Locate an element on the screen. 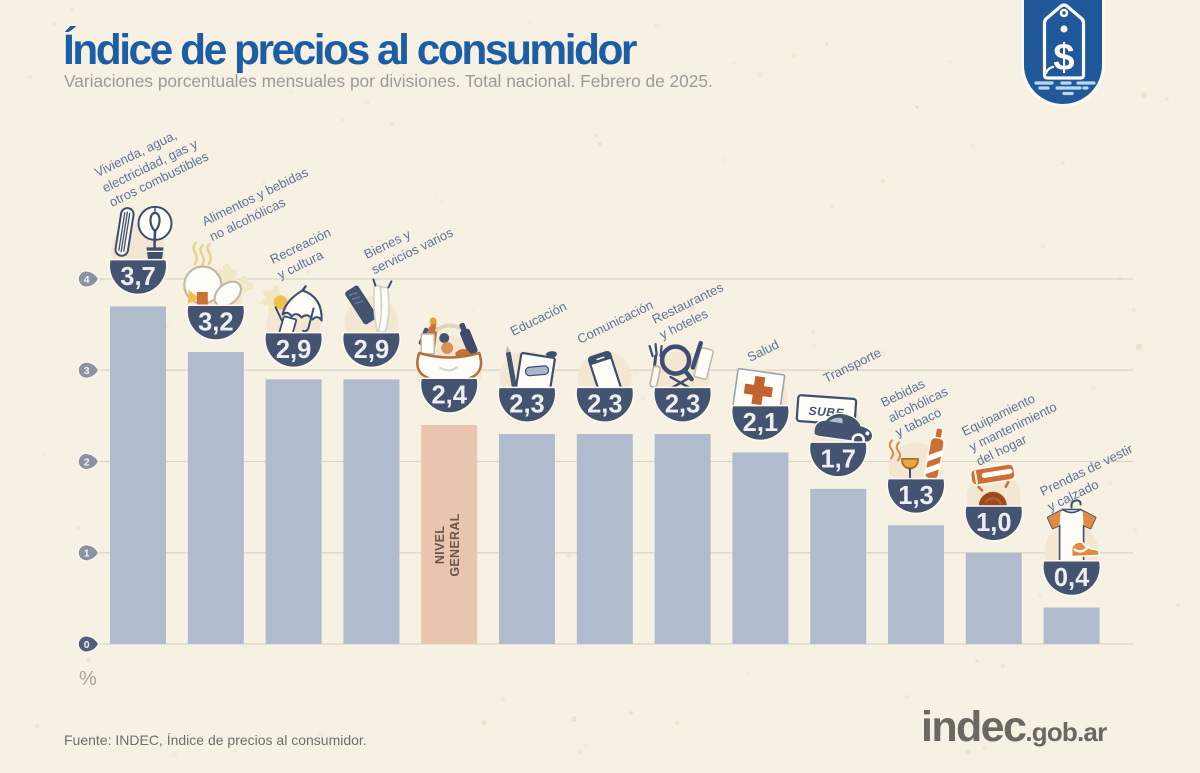 Image resolution: width=1200 pixels, height=773 pixels. svg-text: 0,4 is located at coordinates (1072, 578).